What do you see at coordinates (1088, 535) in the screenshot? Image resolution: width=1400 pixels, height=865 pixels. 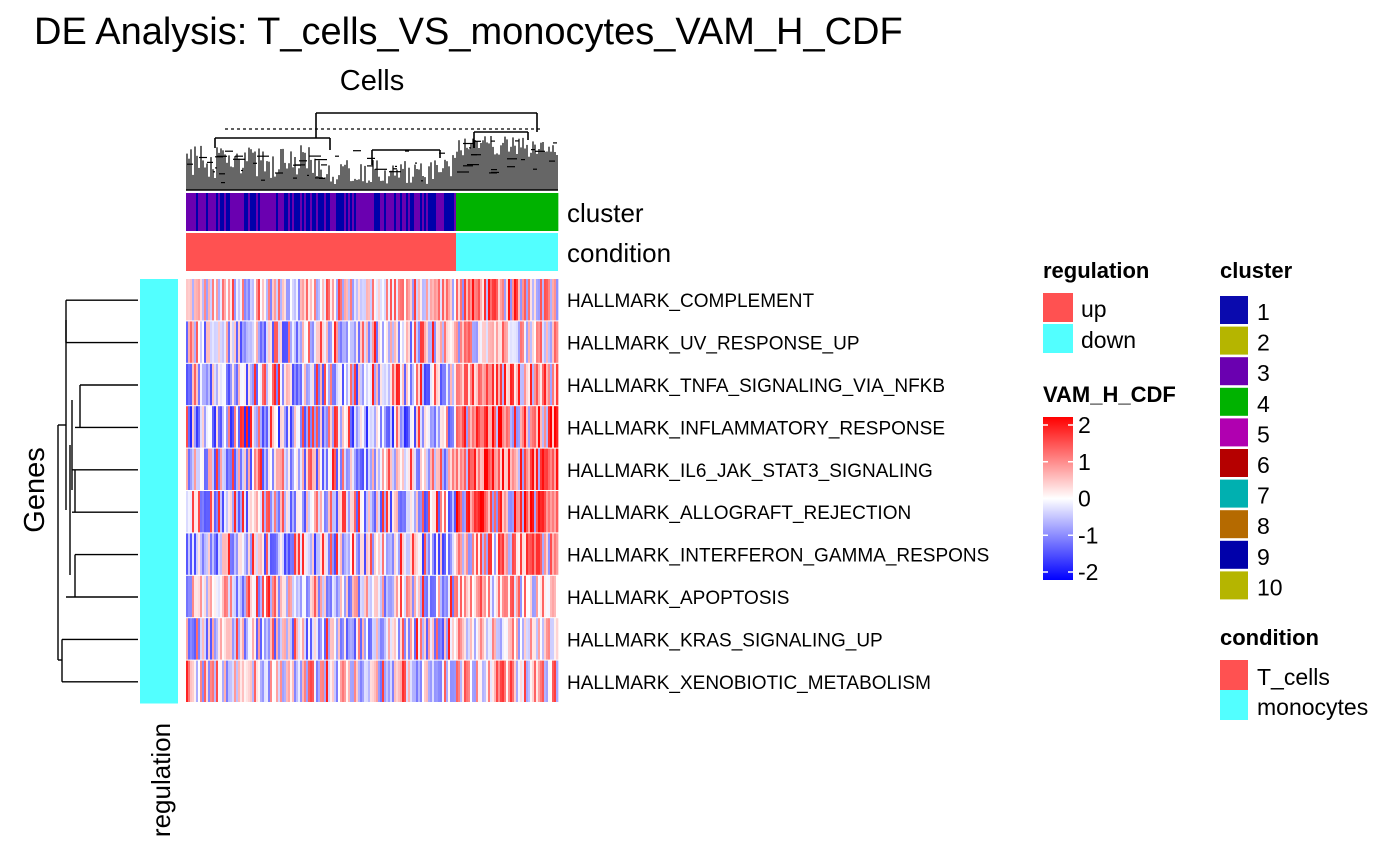 I see `color-scale-tick-label: -1` at bounding box center [1088, 535].